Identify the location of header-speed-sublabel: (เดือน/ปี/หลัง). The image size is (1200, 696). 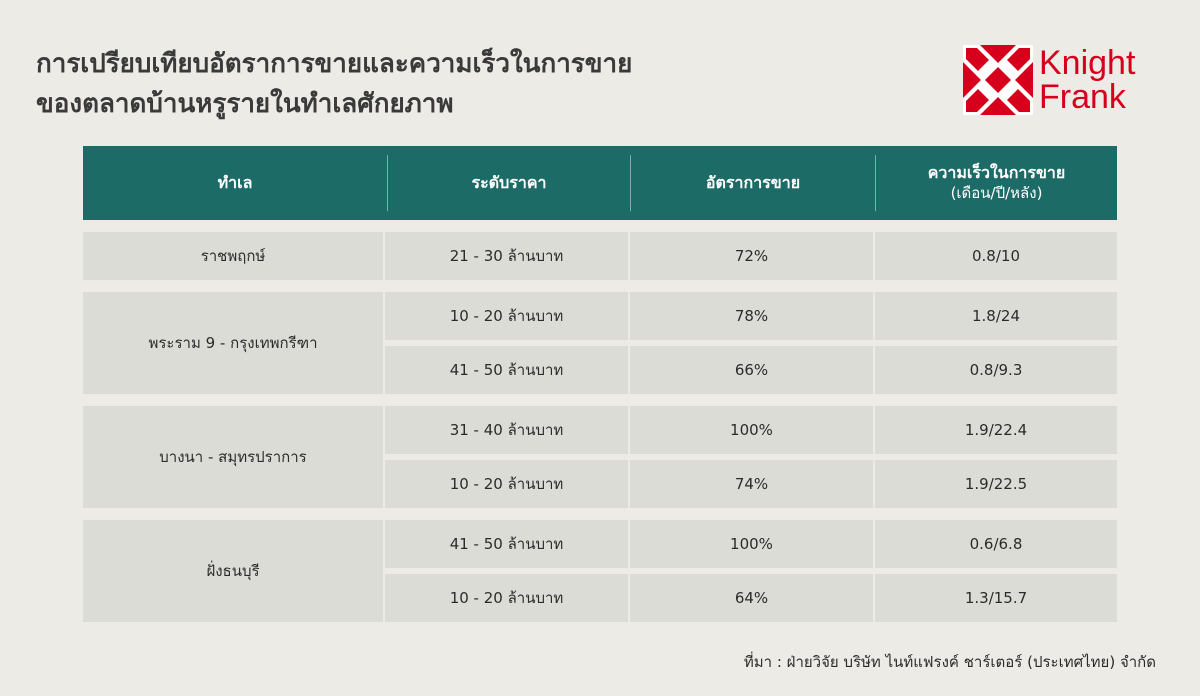
(997, 193).